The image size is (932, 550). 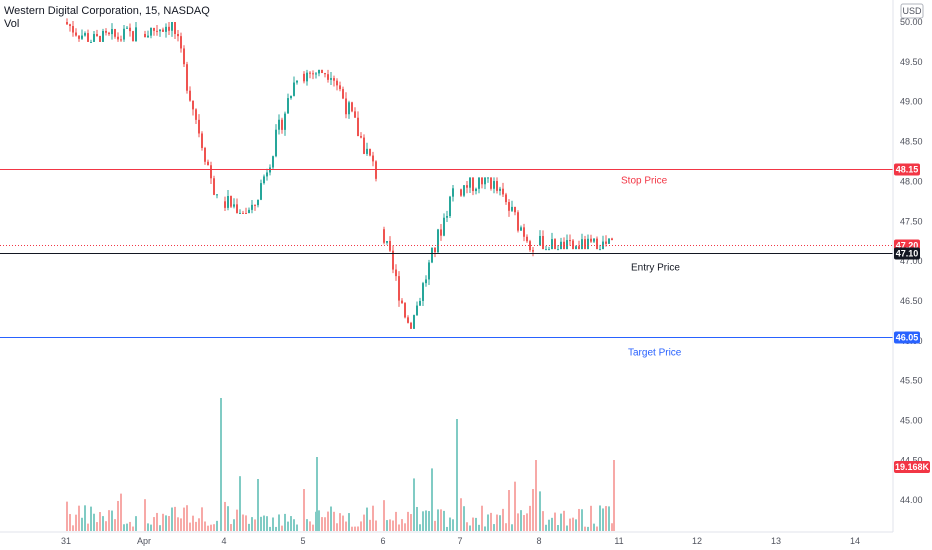 I want to click on time-axis: 31 Apr 4 5 6 7 8 11 12 13 14, so click(x=460, y=541).